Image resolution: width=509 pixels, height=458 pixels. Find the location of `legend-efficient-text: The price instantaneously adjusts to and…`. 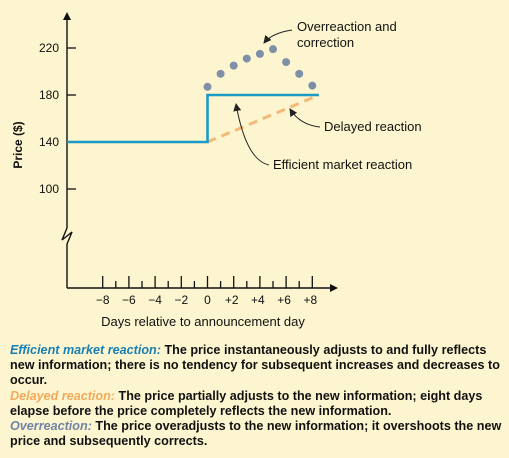

legend-efficient-text: The price instantaneously adjusts to and… is located at coordinates (255, 365).